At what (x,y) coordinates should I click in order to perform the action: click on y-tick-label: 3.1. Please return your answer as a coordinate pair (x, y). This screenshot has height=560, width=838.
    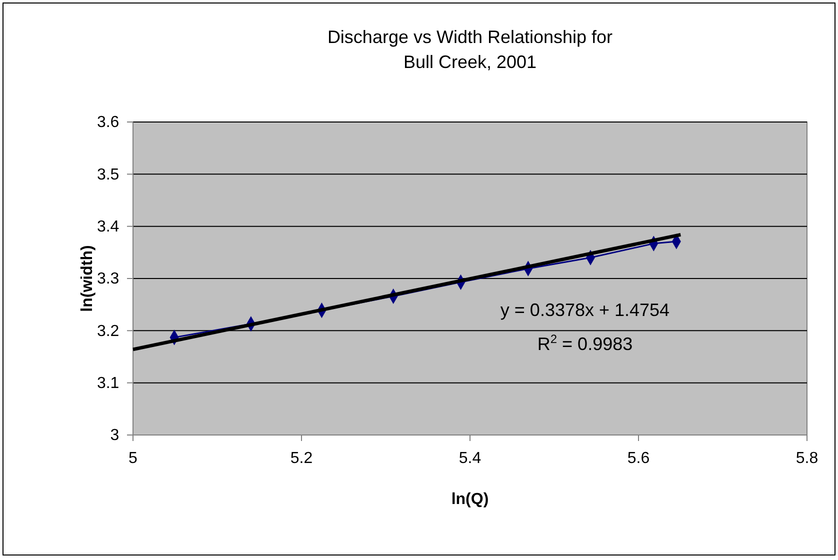
    Looking at the image, I should click on (108, 383).